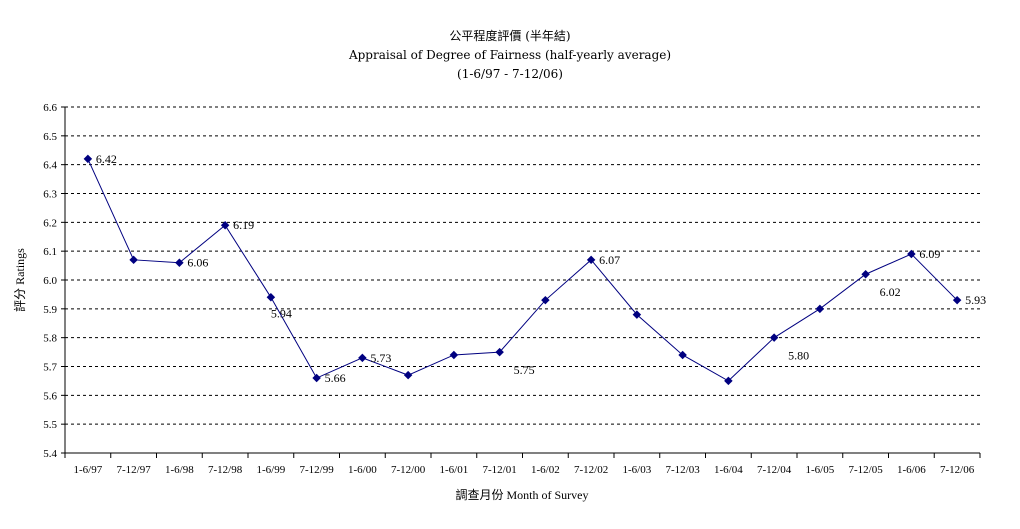 This screenshot has width=1020, height=529. What do you see at coordinates (271, 470) in the screenshot?
I see `x-tick-label: 1-6/99` at bounding box center [271, 470].